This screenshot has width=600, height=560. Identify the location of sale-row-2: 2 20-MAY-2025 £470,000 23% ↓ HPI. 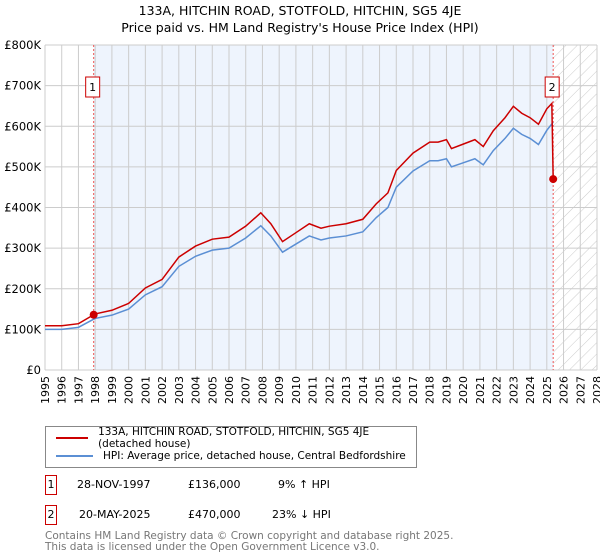
(245, 515).